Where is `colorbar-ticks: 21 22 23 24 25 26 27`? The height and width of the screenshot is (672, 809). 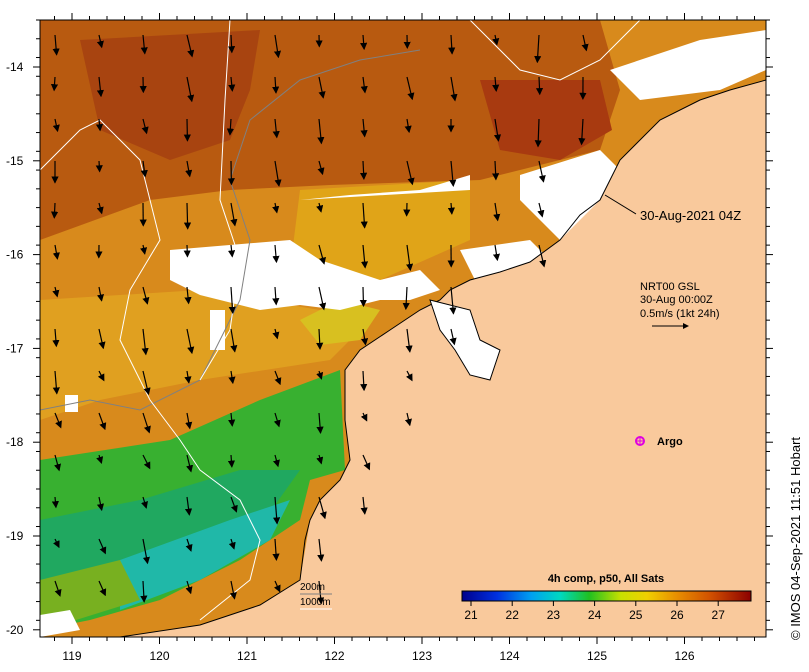 colorbar-ticks: 21 22 23 24 25 26 27 is located at coordinates (594, 611).